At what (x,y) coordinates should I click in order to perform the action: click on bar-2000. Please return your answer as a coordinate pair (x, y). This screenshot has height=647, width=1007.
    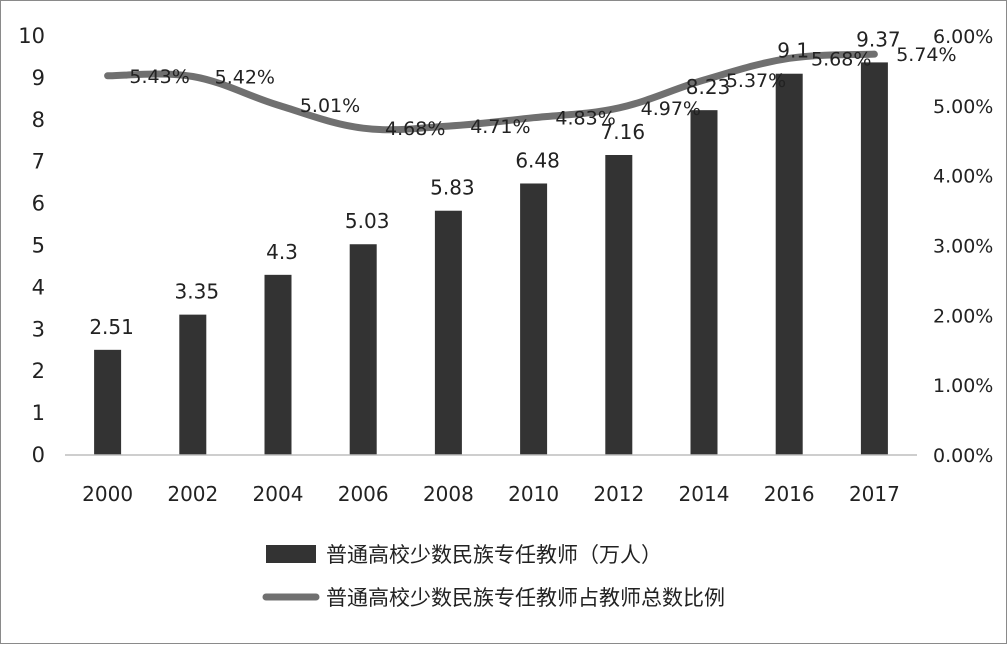
    Looking at the image, I should click on (108, 402).